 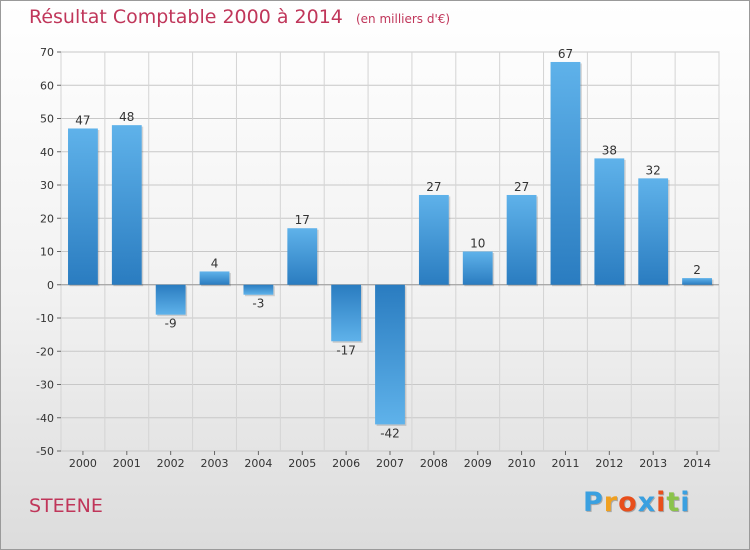 I want to click on y-tick-label: 20, so click(x=47, y=218).